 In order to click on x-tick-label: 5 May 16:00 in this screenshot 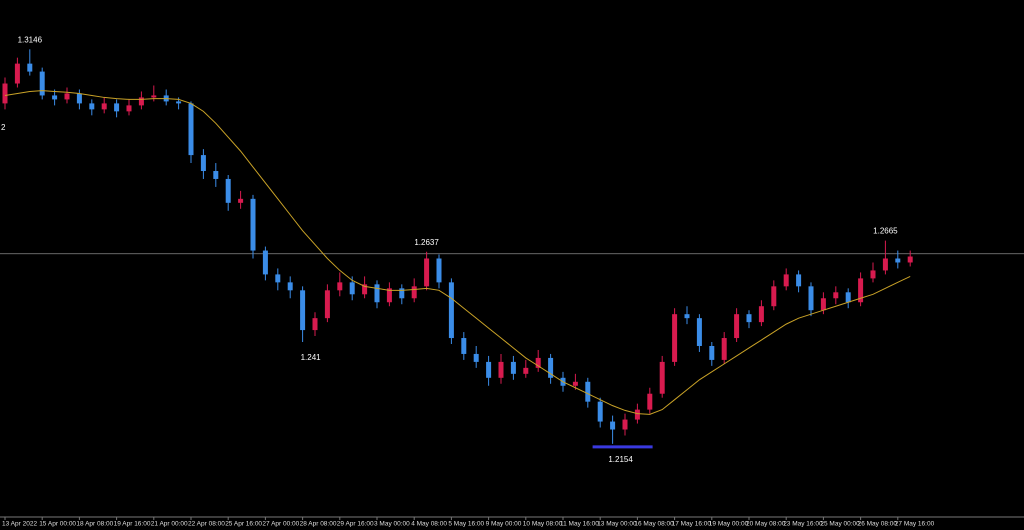, I will do `click(466, 524)`.